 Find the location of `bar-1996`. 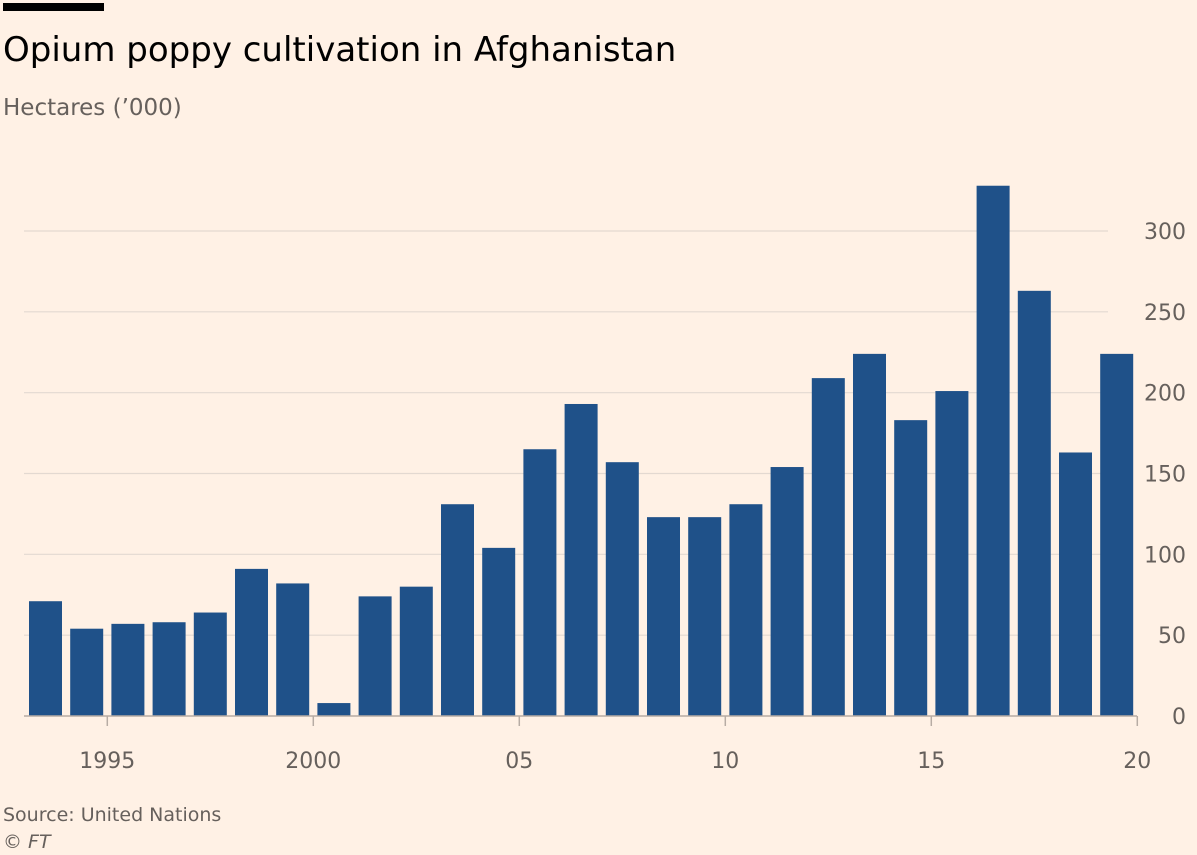

bar-1996 is located at coordinates (128, 669).